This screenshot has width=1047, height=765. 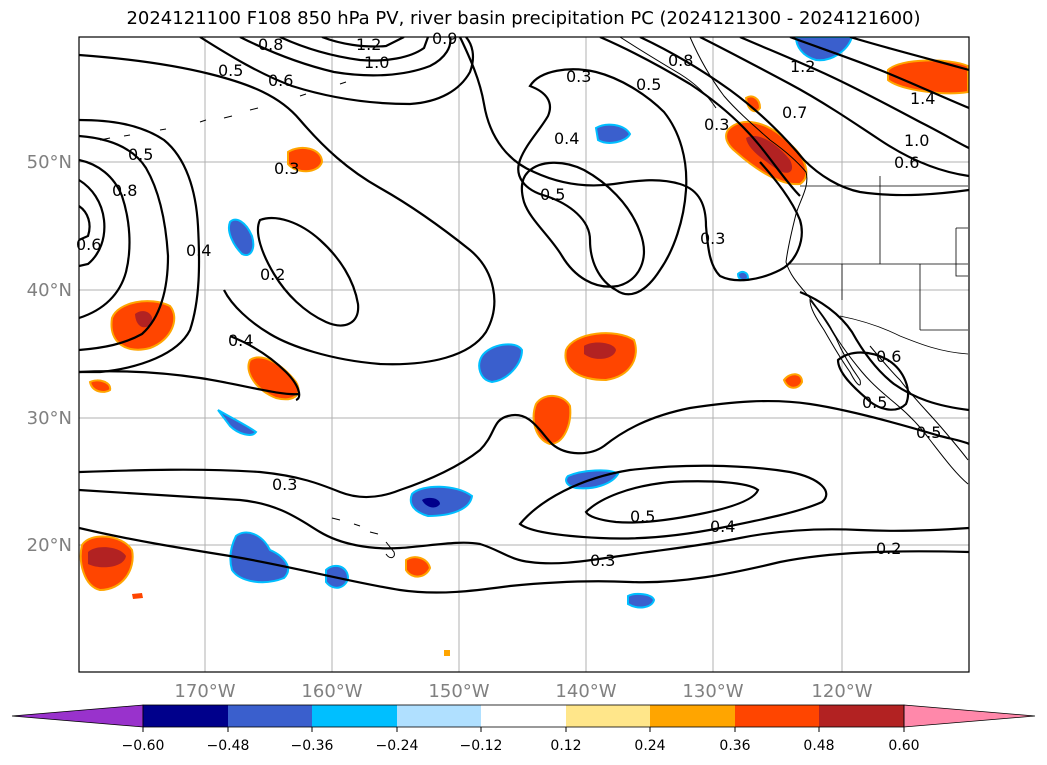 I want to click on latitude-labels: 50°N 40°N 30°N 20°N, so click(x=49, y=354).